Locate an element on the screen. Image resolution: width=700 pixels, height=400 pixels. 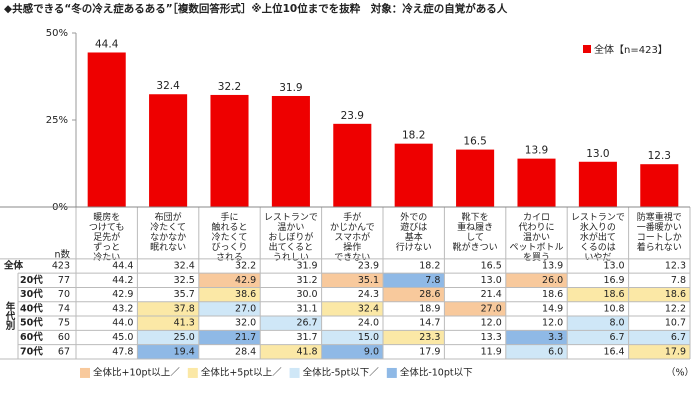
cell-value: 18.6 is located at coordinates (675, 294).